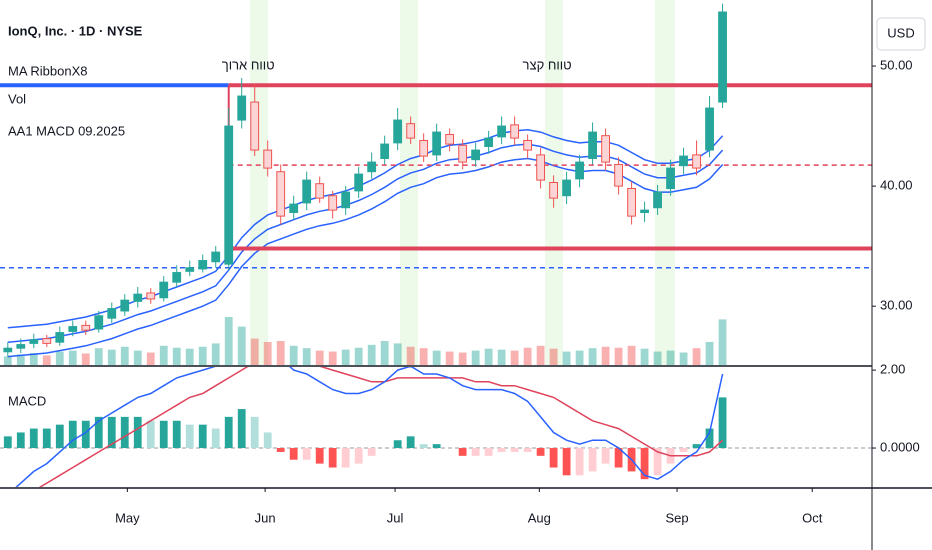 This screenshot has width=932, height=550. What do you see at coordinates (812, 517) in the screenshot?
I see `x-tick-label: Oct` at bounding box center [812, 517].